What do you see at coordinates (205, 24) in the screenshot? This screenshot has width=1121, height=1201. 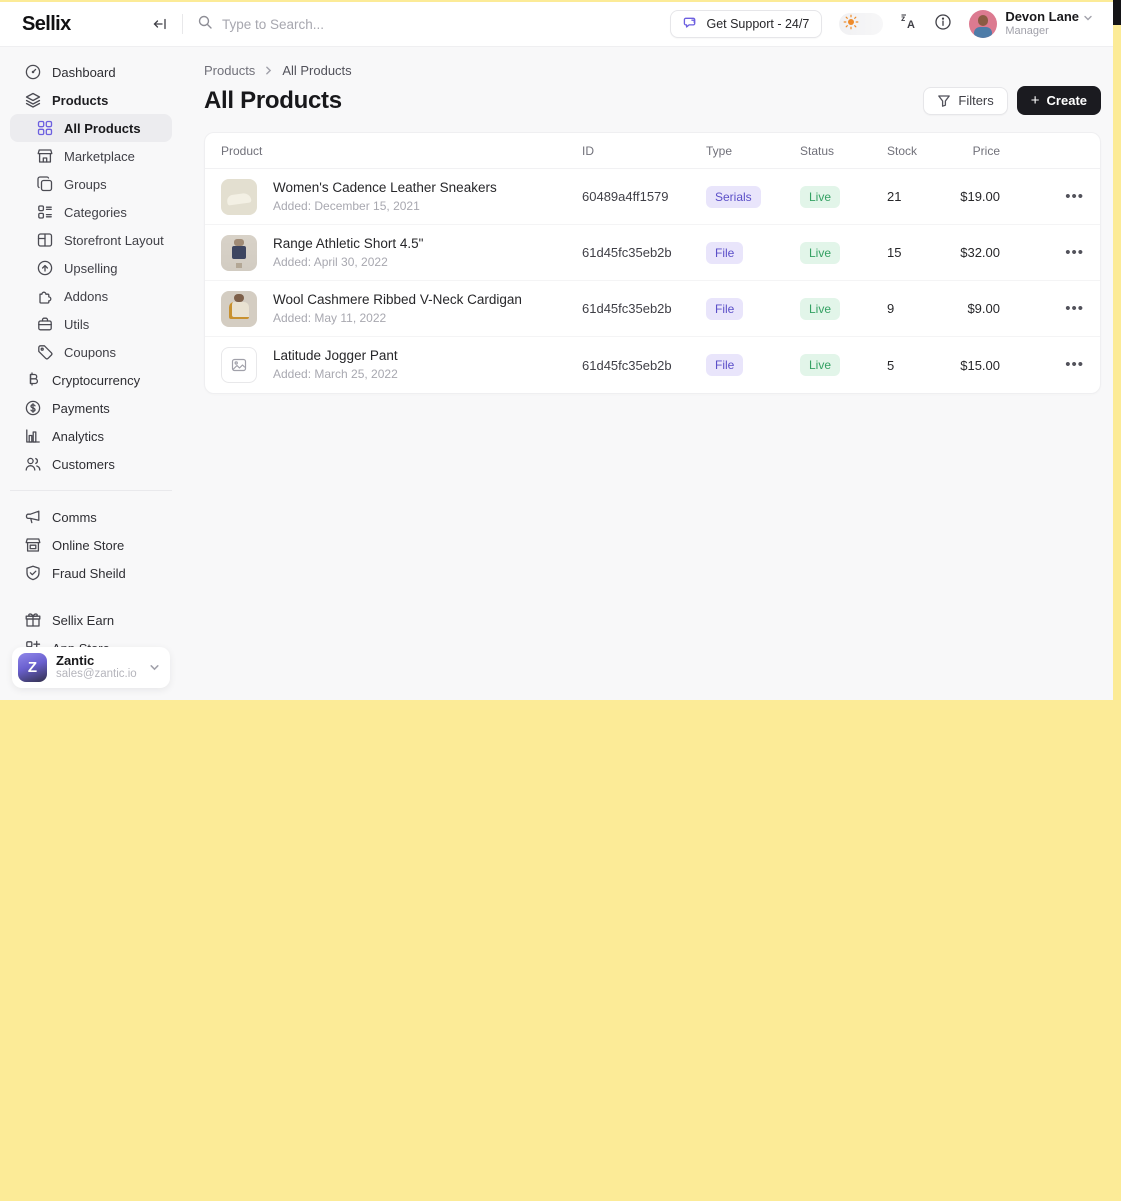 I see `search-icon` at bounding box center [205, 24].